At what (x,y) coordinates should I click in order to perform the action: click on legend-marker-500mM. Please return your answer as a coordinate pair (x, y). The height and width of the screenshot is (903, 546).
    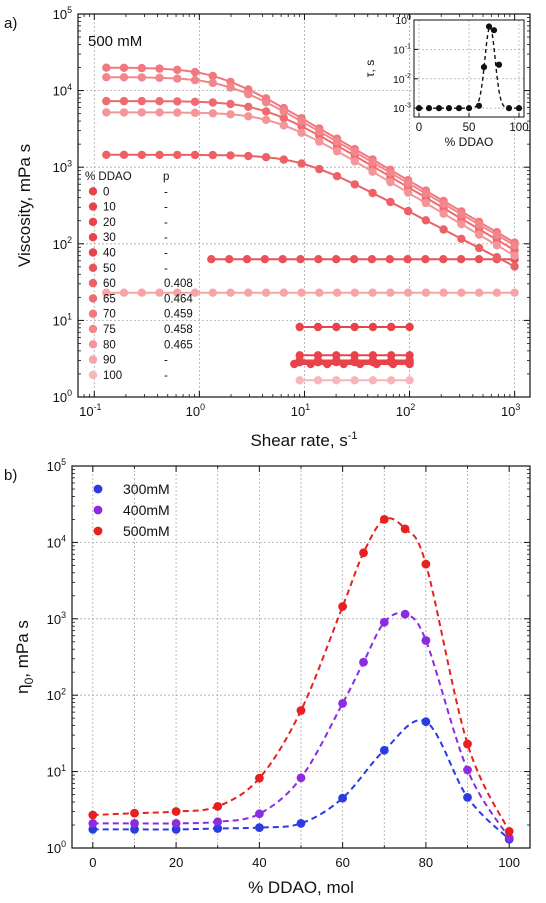
    Looking at the image, I should click on (98, 531).